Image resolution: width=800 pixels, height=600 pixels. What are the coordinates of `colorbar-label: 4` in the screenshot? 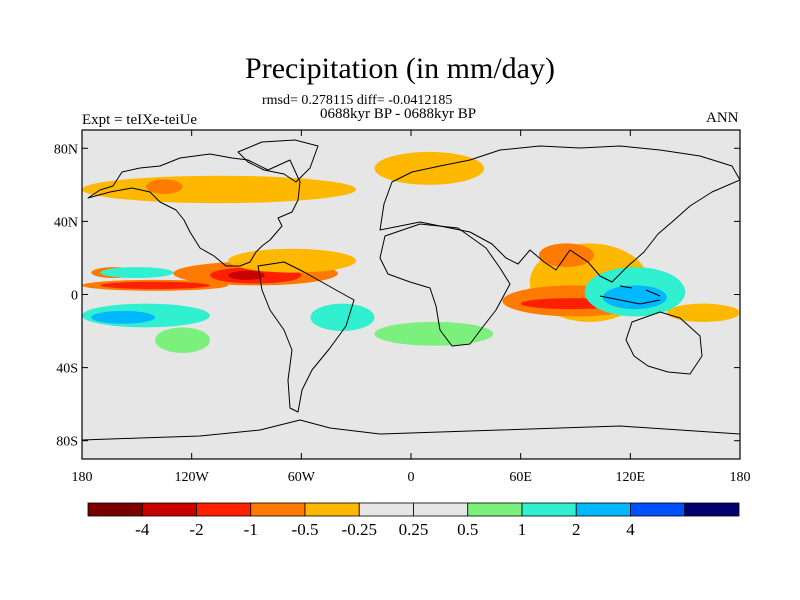 It's located at (630, 529).